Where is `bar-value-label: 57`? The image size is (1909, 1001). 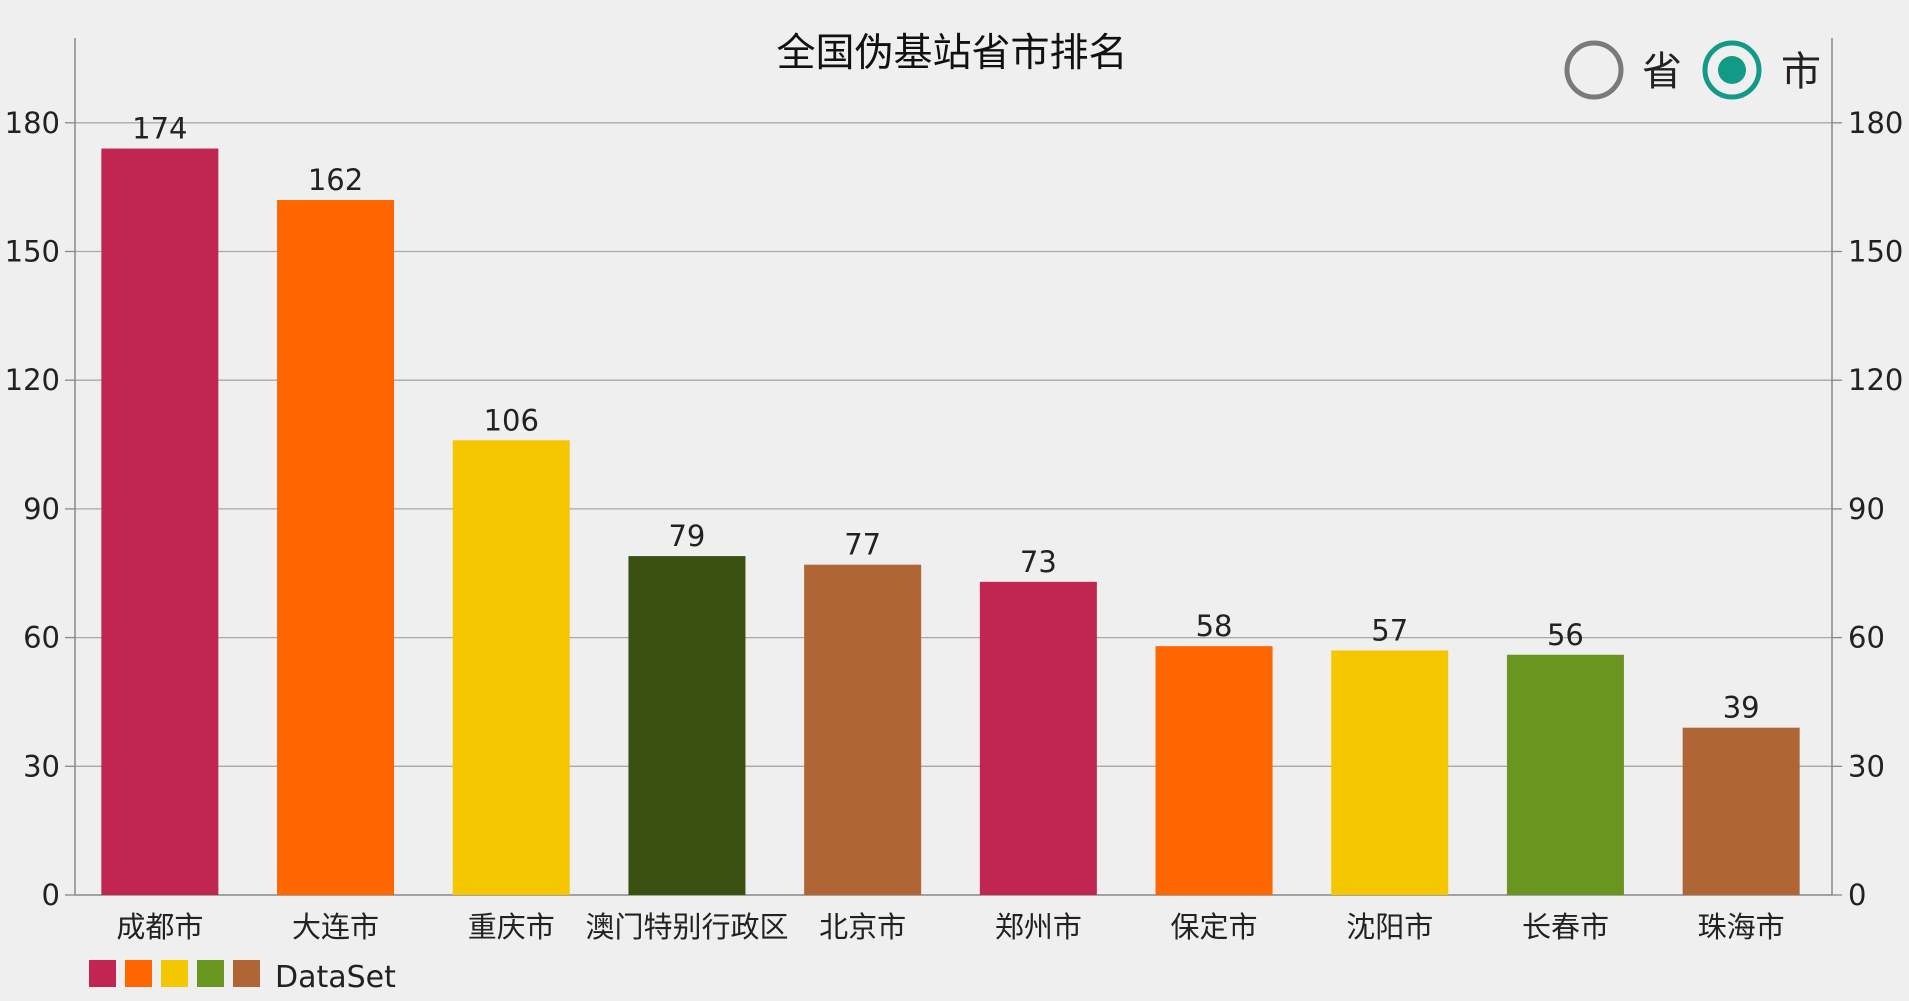 bar-value-label: 57 is located at coordinates (1389, 630).